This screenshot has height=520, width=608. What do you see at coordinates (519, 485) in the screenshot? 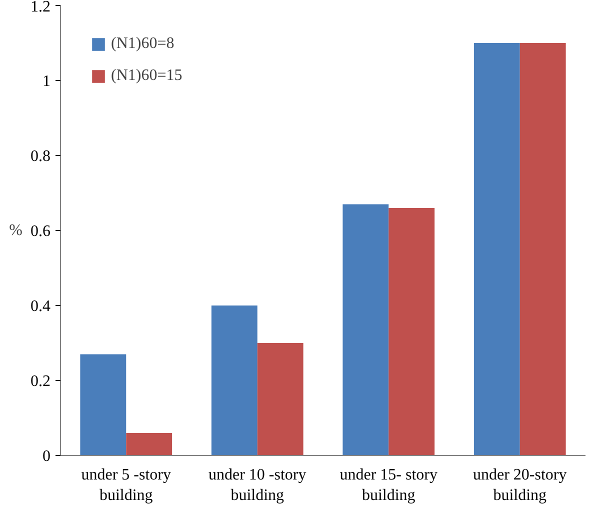
I see `x-tick-label: under 20-story building` at bounding box center [519, 485].